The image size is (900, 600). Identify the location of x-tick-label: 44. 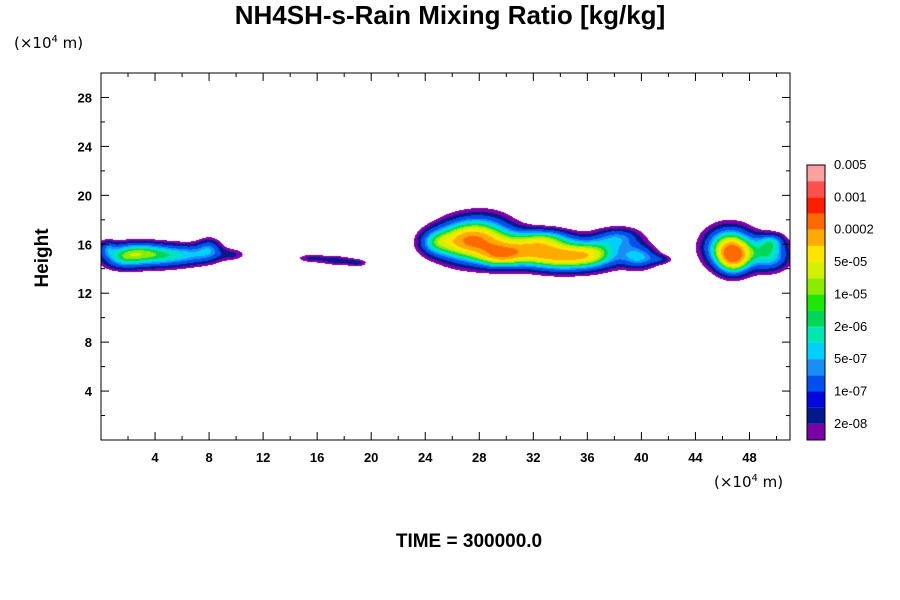
(695, 457).